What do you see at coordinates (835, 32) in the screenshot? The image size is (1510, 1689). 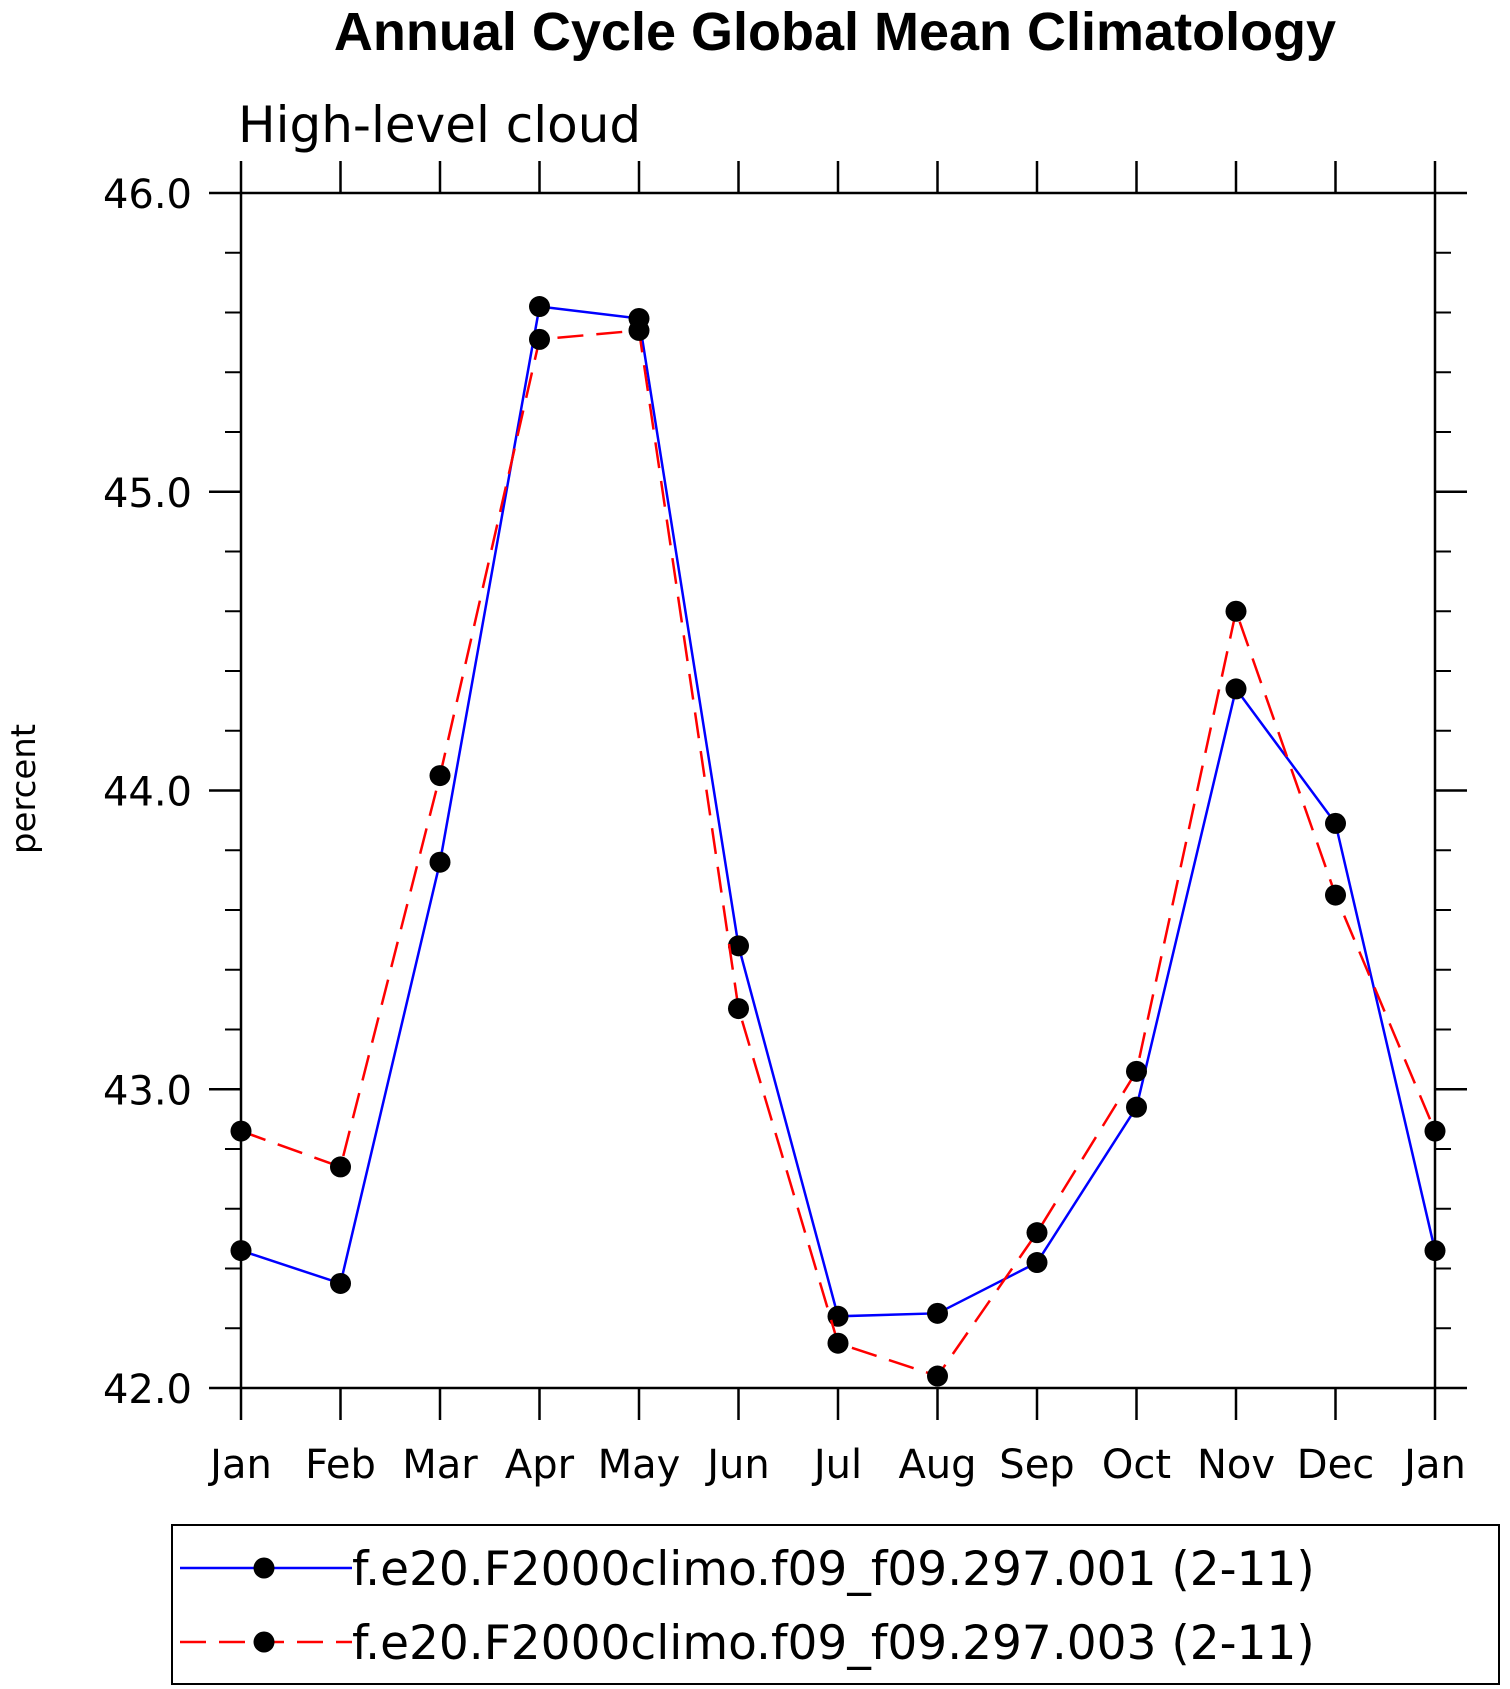 I see `chart-title: Annual Cycle Global Mean Climatology` at bounding box center [835, 32].